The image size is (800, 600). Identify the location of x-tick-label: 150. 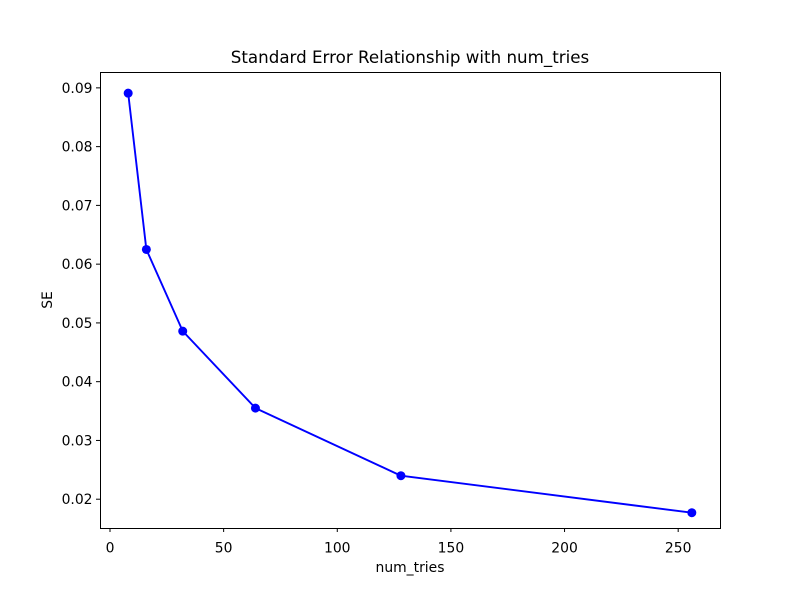
(451, 549).